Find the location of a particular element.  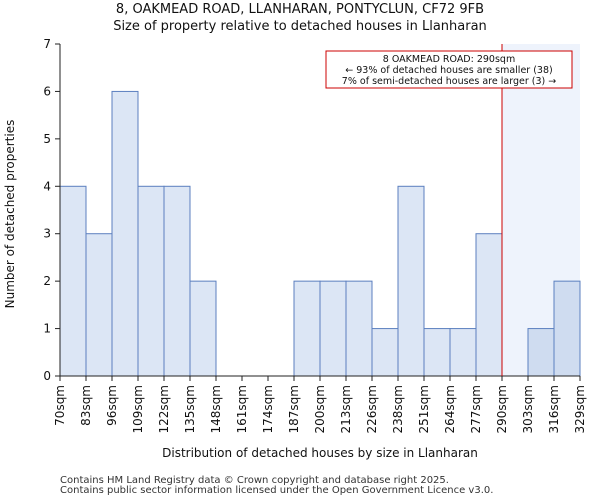

y-tick-label: 1 is located at coordinates (47, 329).